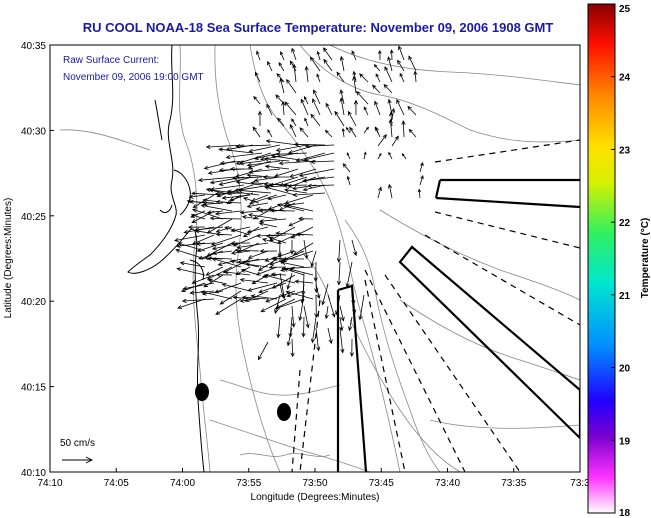 The width and height of the screenshot is (651, 518). What do you see at coordinates (625, 78) in the screenshot?
I see `colorbar-tick-label: 24` at bounding box center [625, 78].